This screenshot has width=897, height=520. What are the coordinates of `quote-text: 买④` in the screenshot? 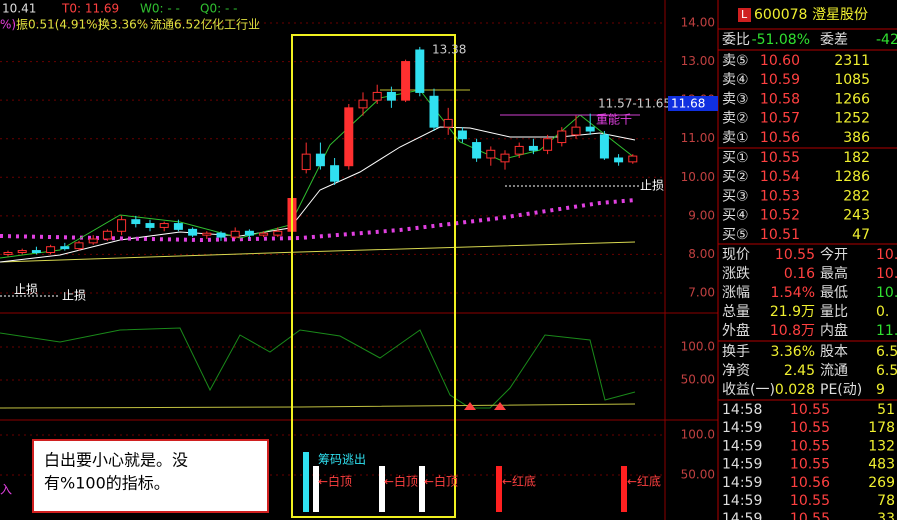 It's located at (735, 216).